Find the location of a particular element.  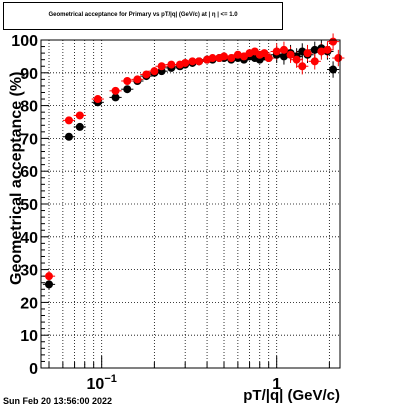

x-tick-base: 1 is located at coordinates (276, 384).